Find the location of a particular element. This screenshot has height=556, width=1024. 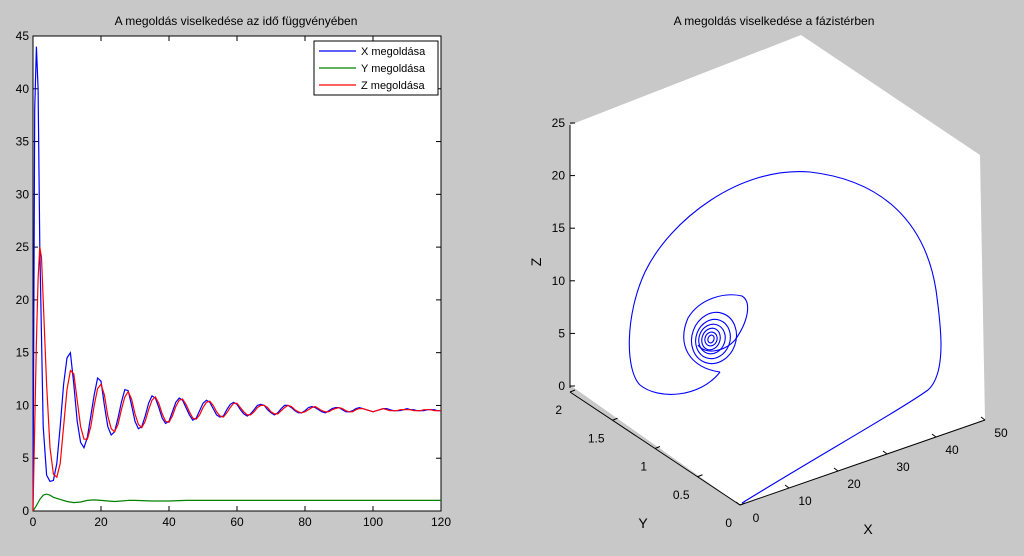

legend-label-y: Y megoldása is located at coordinates (393, 69).